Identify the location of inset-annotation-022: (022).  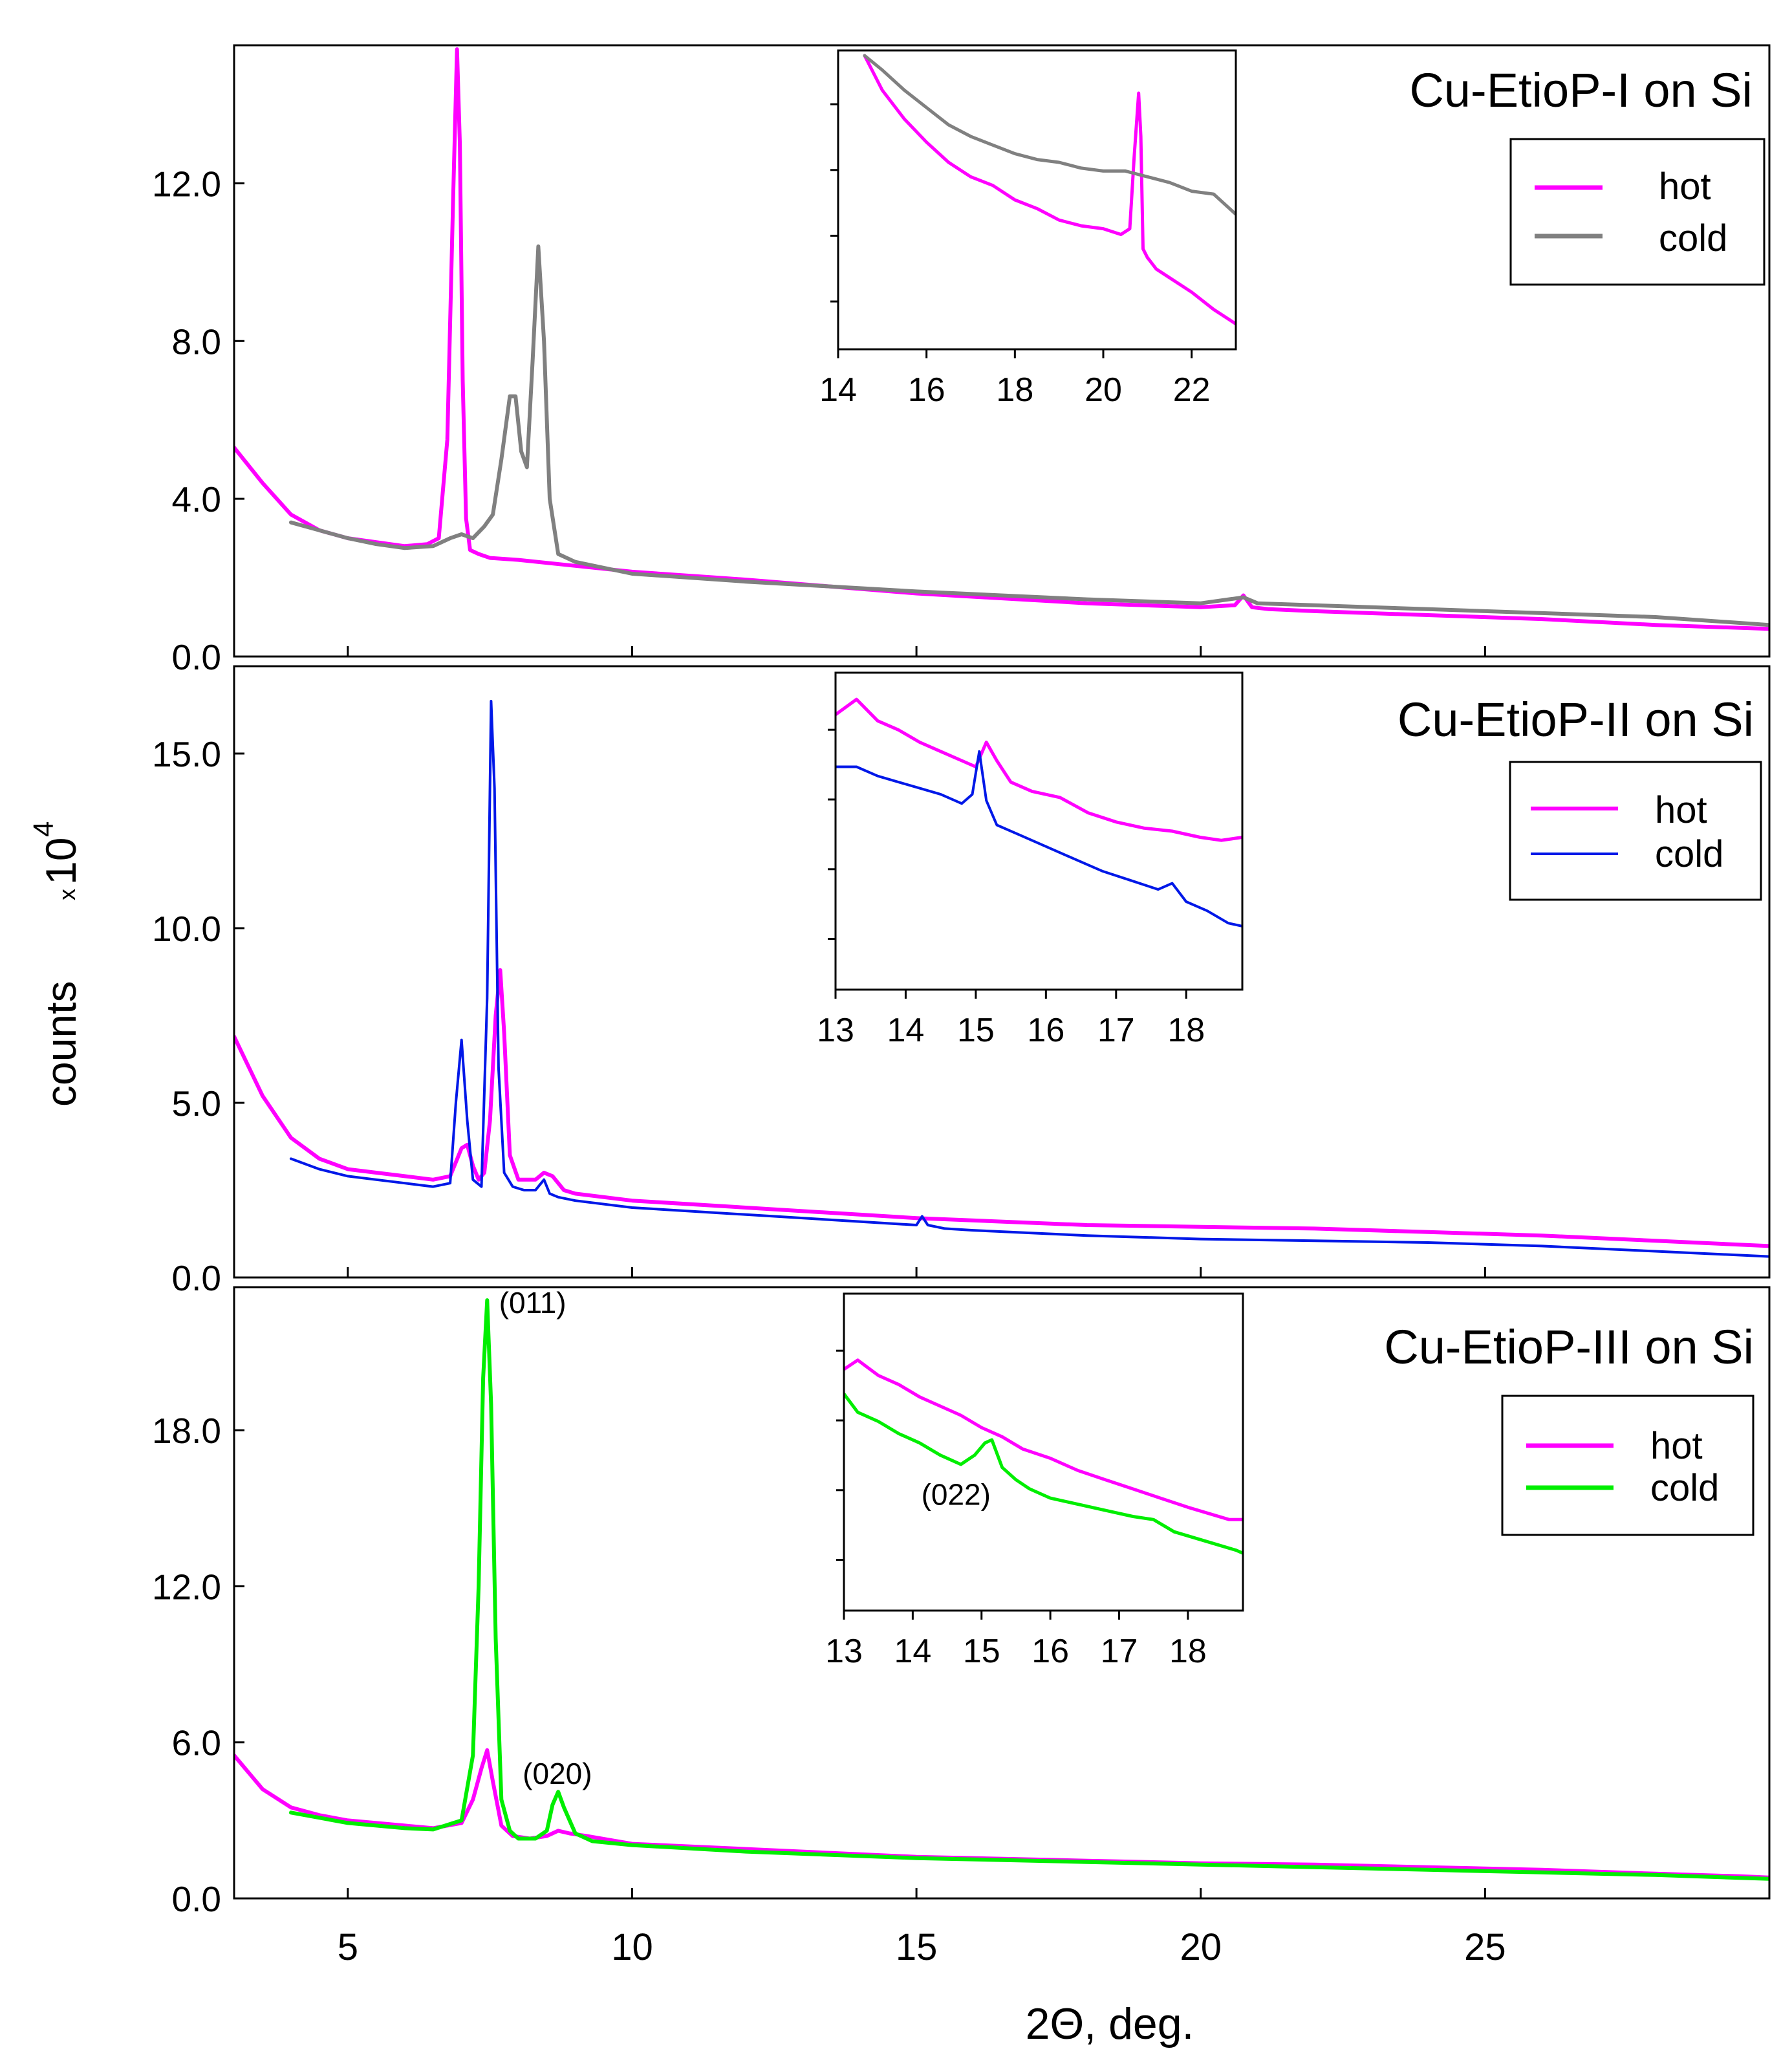
(956, 1495).